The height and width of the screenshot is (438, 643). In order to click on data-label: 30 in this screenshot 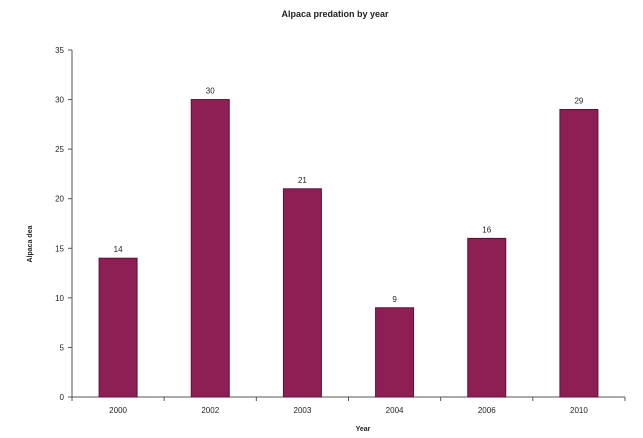, I will do `click(210, 91)`.